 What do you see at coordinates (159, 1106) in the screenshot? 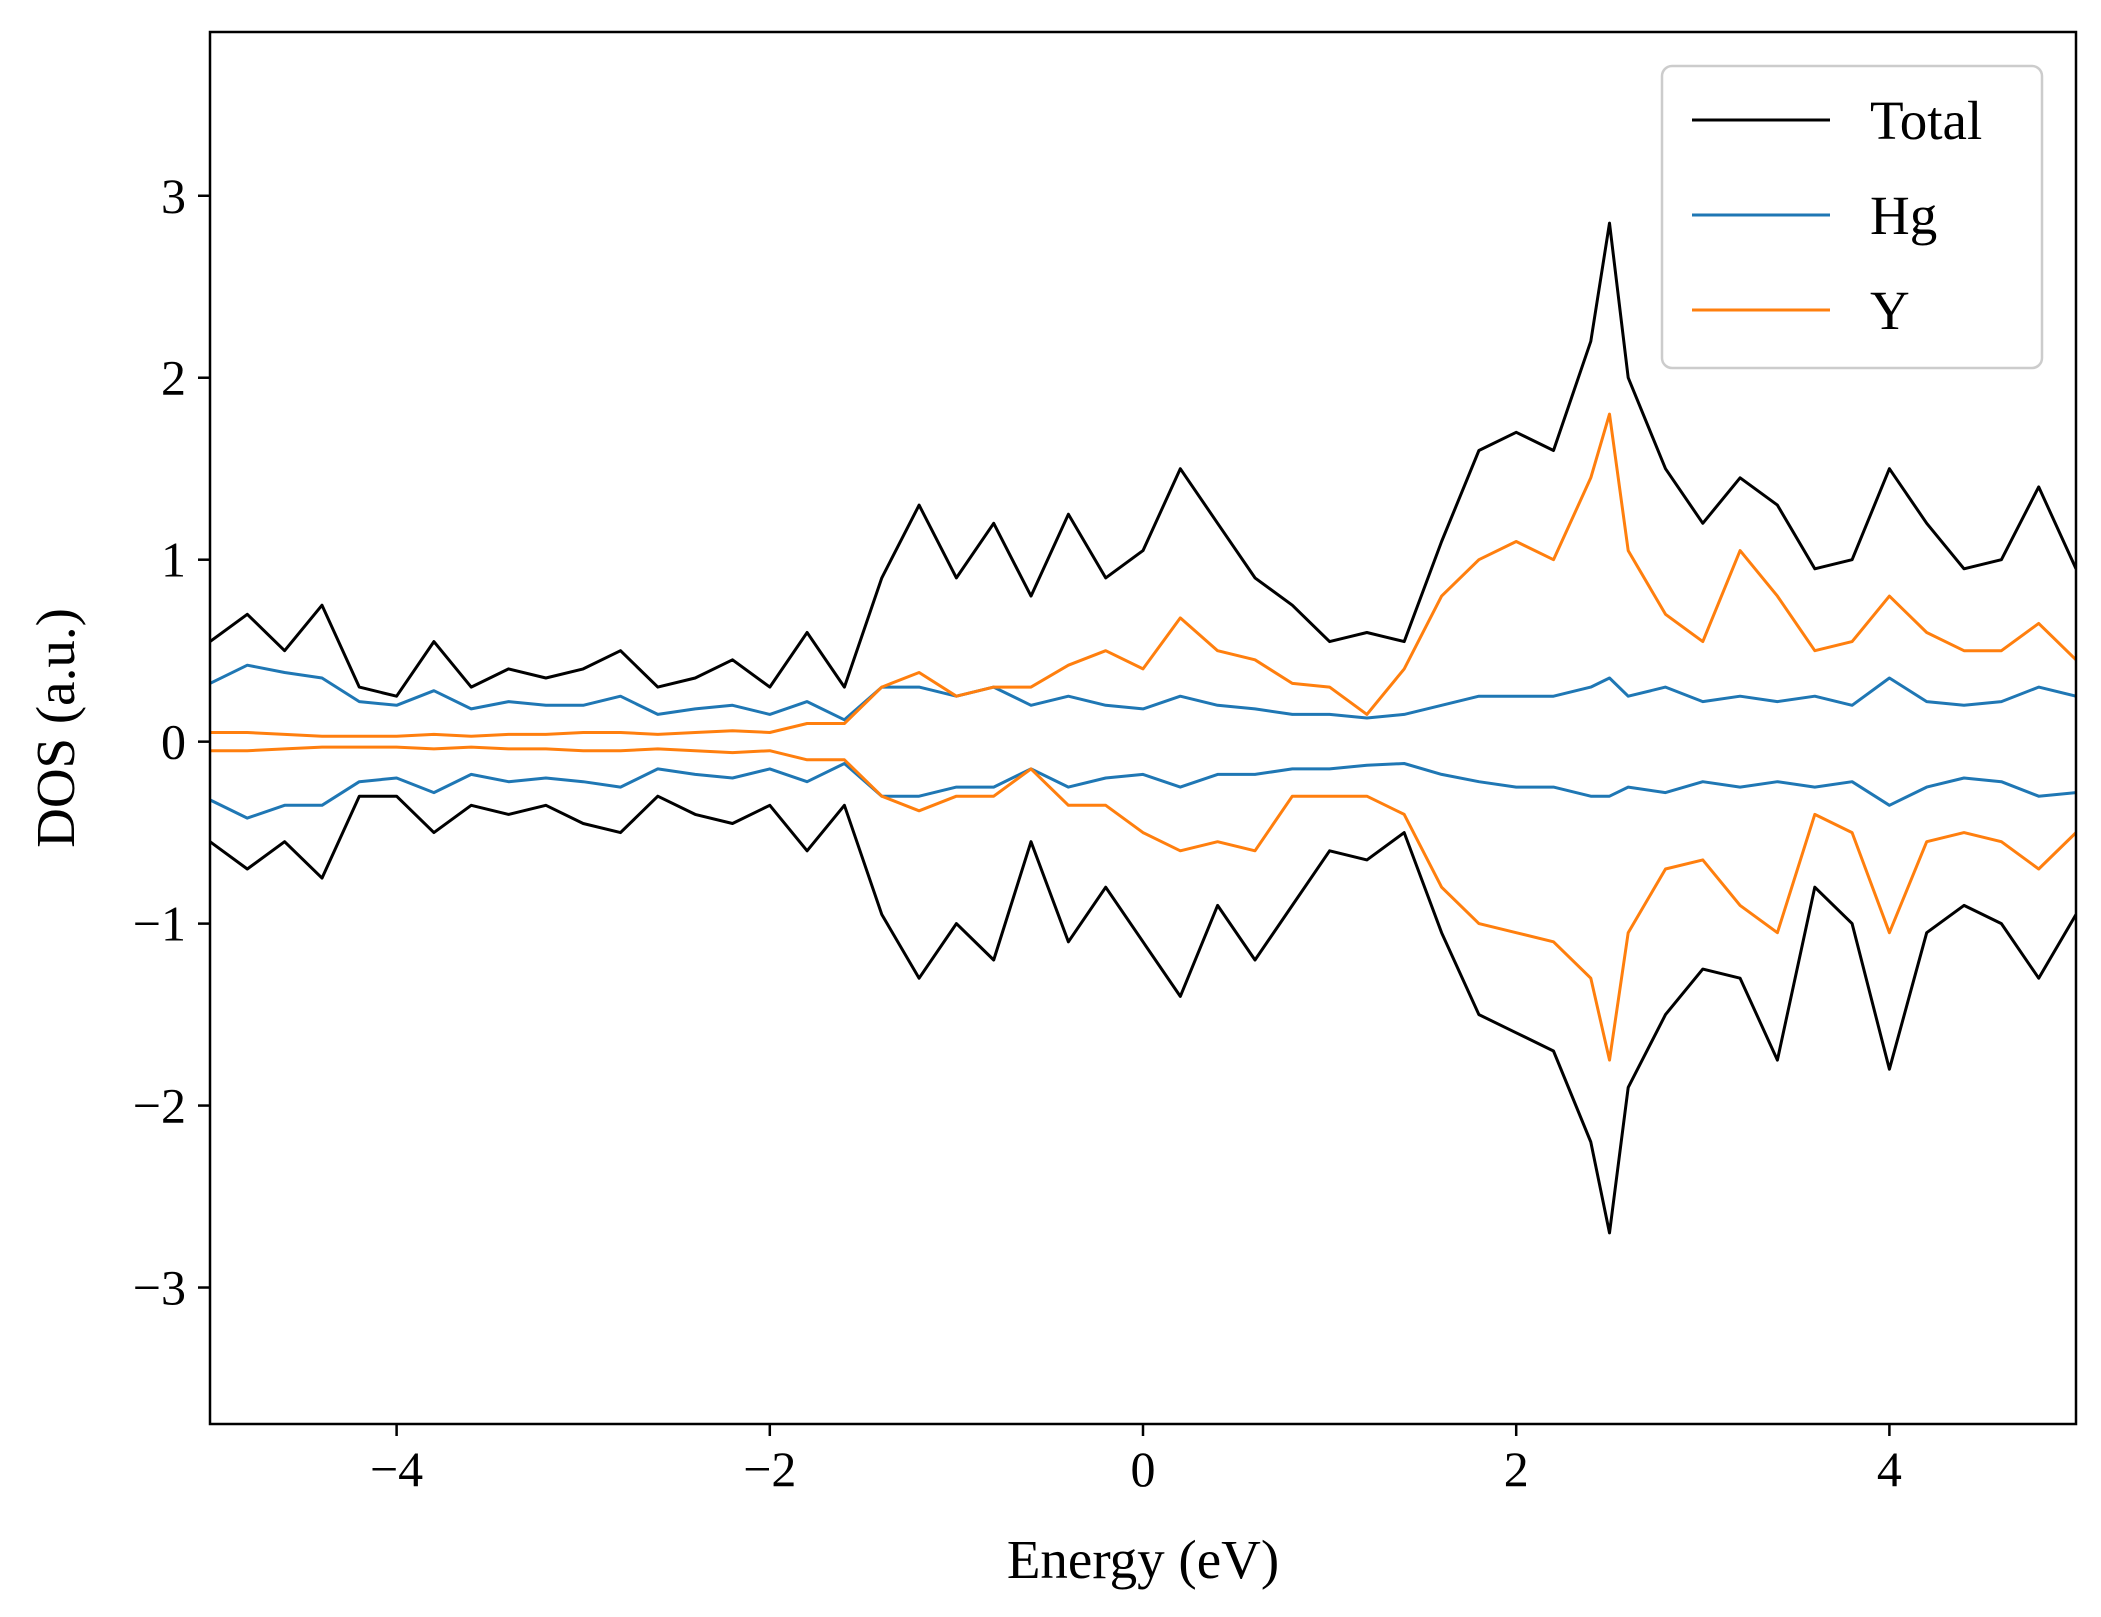
I see `y-tick-label: −2` at bounding box center [159, 1106].